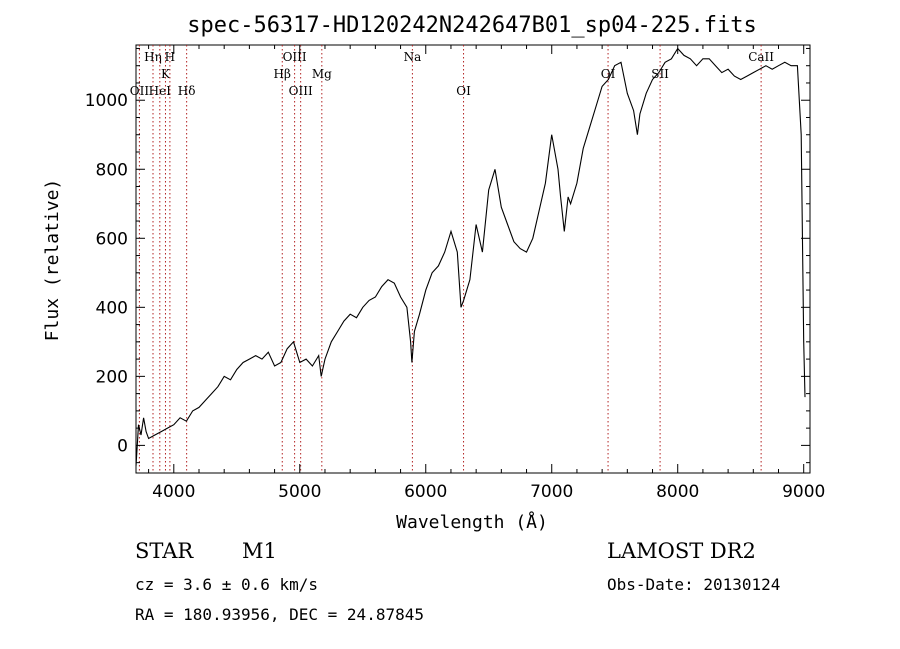  I want to click on x-tick-label: 8000, so click(677, 492).